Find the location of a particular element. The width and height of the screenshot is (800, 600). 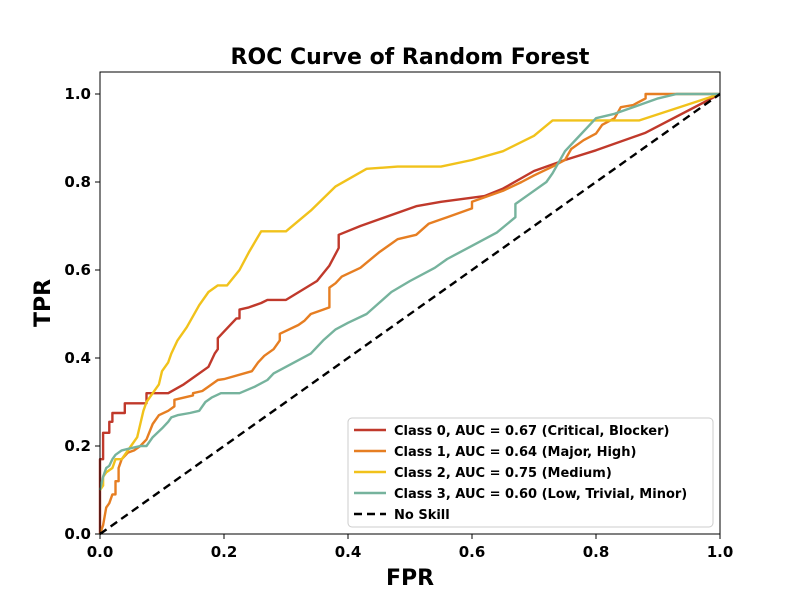

legend-label-1: Class 1, AUC = 0.64 (Major, High) is located at coordinates (515, 452).